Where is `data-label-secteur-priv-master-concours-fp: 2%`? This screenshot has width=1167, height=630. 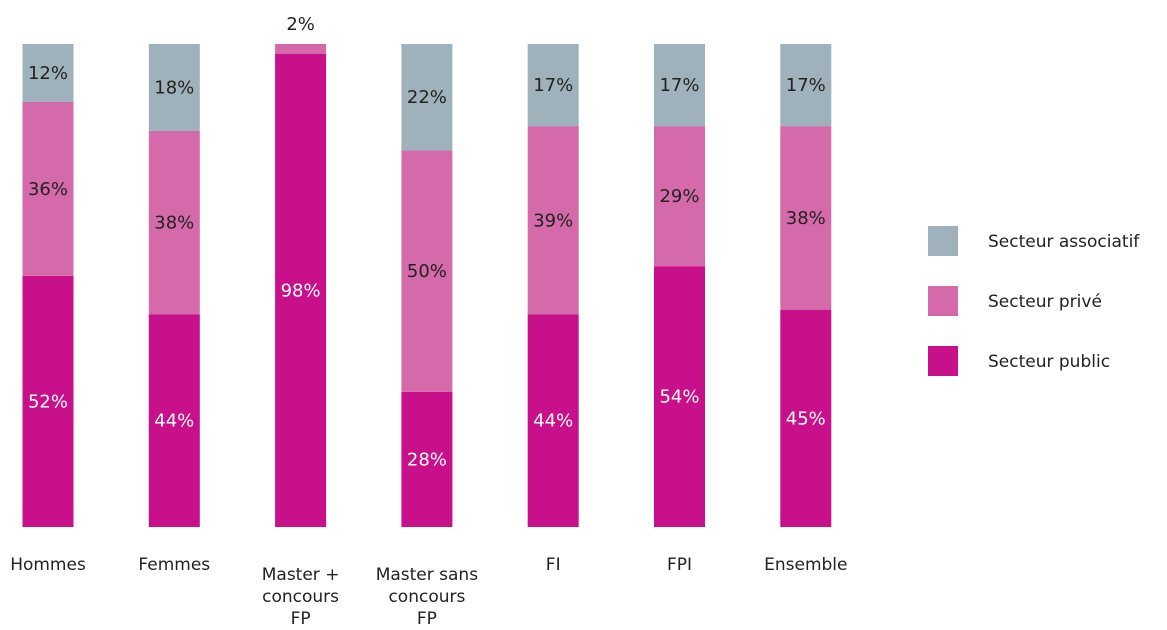 data-label-secteur-priv-master-concours-fp: 2% is located at coordinates (300, 24).